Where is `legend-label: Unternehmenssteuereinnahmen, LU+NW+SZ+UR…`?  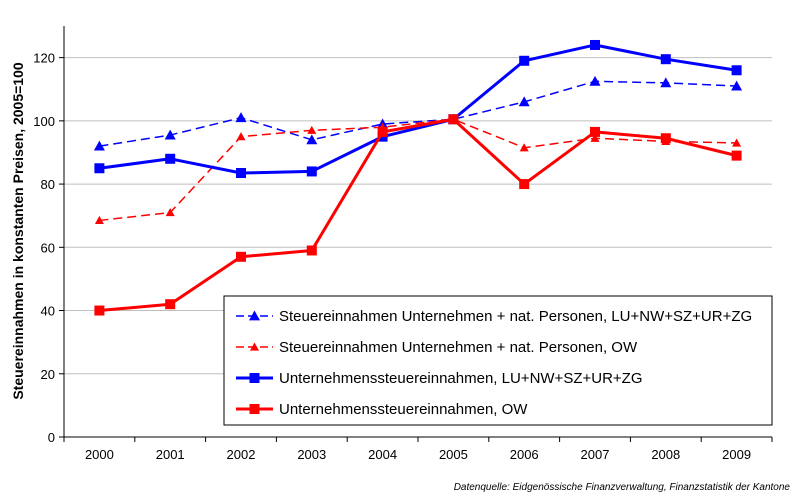 legend-label: Unternehmenssteuereinnahmen, LU+NW+SZ+UR… is located at coordinates (461, 378).